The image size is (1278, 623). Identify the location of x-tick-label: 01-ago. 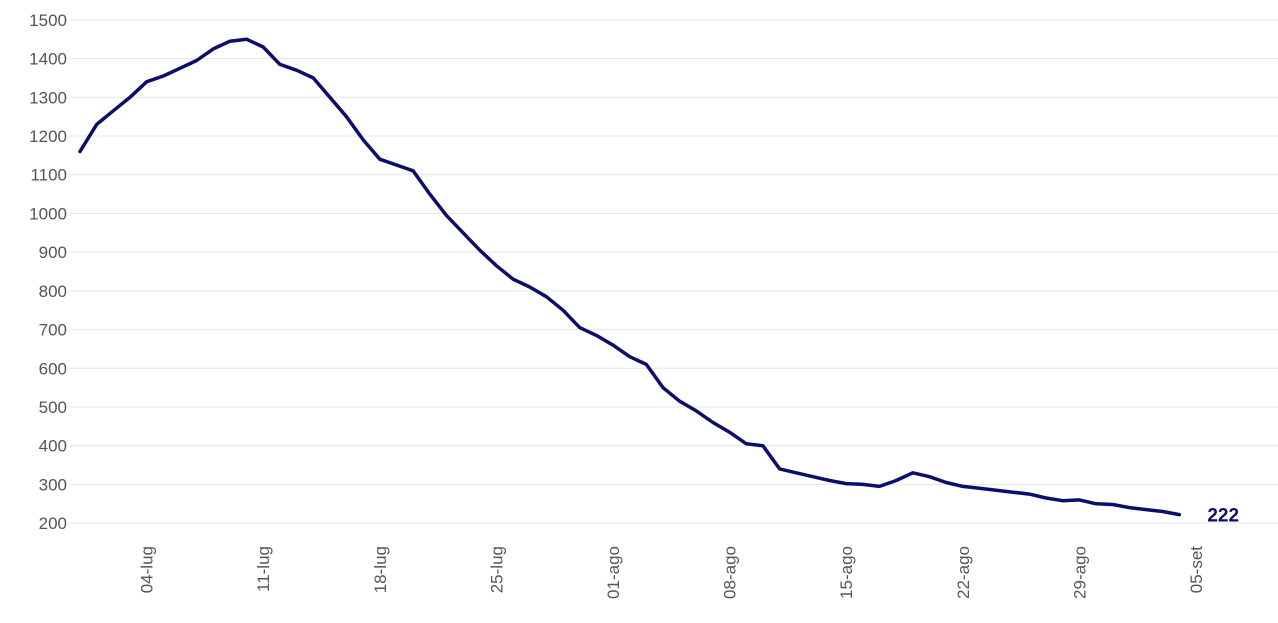
(613, 572).